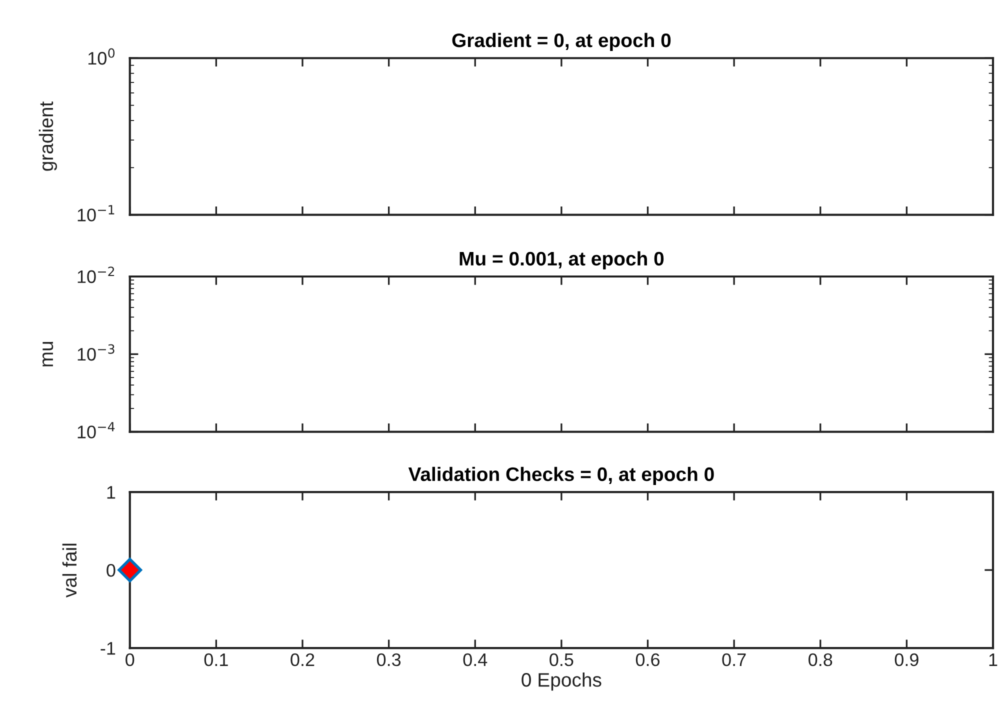 The width and height of the screenshot is (999, 709). I want to click on x-tick-label: 0.8, so click(820, 659).